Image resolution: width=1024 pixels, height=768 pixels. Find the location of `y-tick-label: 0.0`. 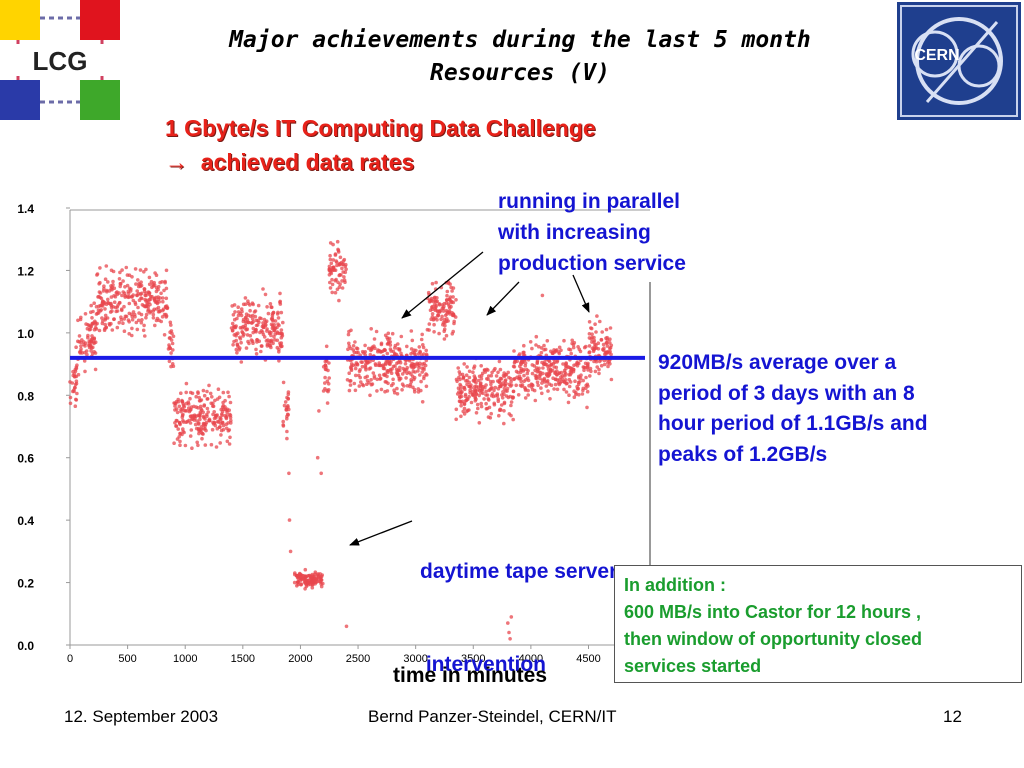

y-tick-label: 0.0 is located at coordinates (25, 646).